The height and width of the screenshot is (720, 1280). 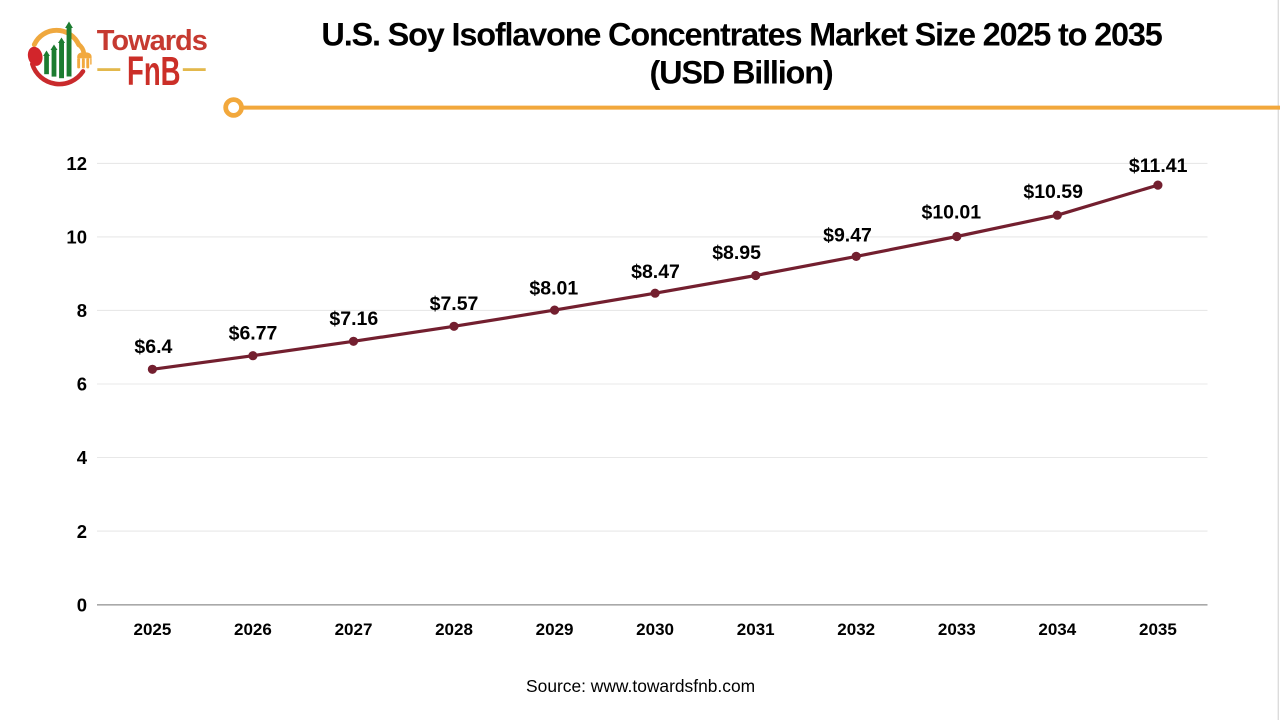 What do you see at coordinates (555, 629) in the screenshot?
I see `svg-text: 2029` at bounding box center [555, 629].